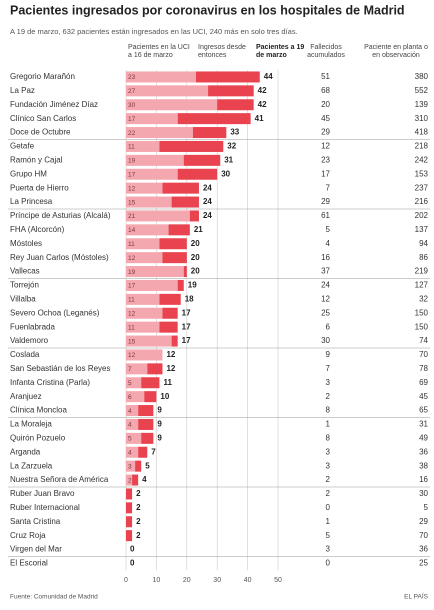 Image resolution: width=434 pixels, height=610 pixels. What do you see at coordinates (423, 424) in the screenshot?
I see `ward-value: 31` at bounding box center [423, 424].